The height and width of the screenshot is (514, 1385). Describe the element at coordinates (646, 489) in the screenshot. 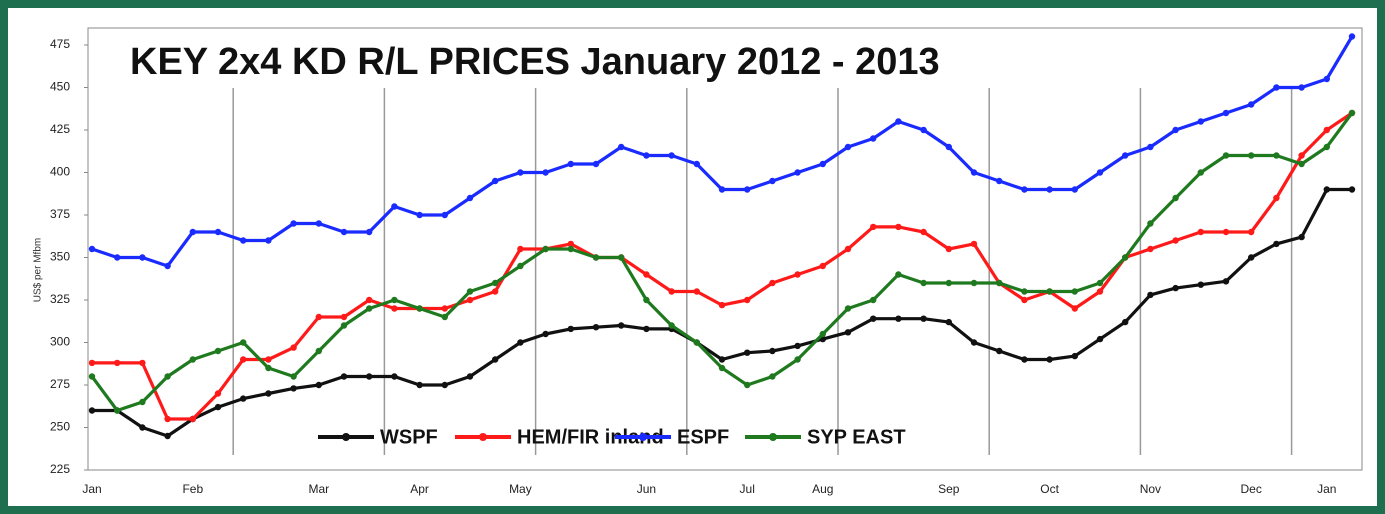

I see `x-tick-label: Jun` at that location.